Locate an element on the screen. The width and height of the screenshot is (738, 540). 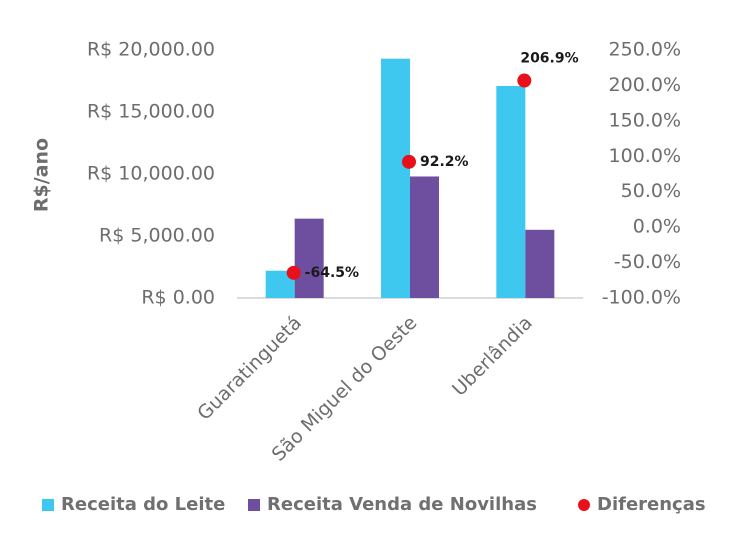
x-tick-label: Uberlândia is located at coordinates (492, 356).